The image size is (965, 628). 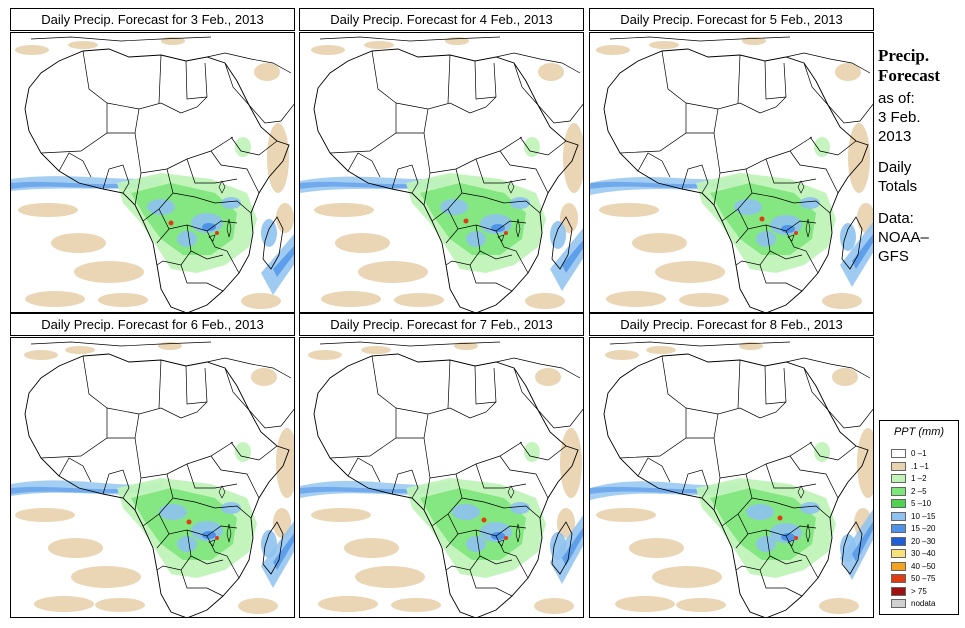 What do you see at coordinates (152, 324) in the screenshot?
I see `panel-title: Daily Precip. Forecast for 6 Feb., 2013` at bounding box center [152, 324].